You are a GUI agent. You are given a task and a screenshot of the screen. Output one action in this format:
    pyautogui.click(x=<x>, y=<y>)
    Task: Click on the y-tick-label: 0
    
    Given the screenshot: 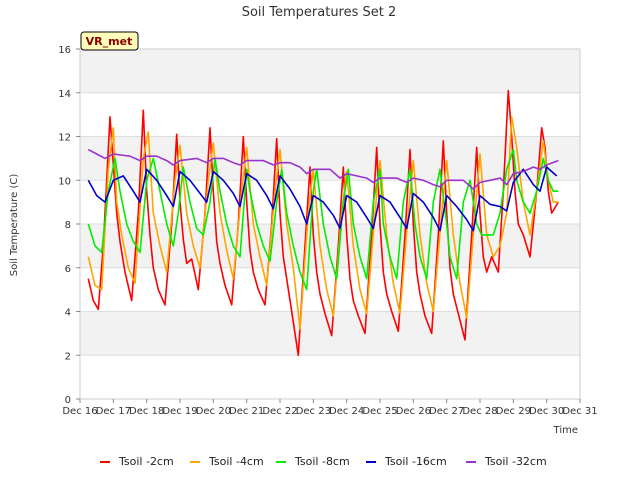 What is the action you would take?
    pyautogui.click(x=68, y=400)
    